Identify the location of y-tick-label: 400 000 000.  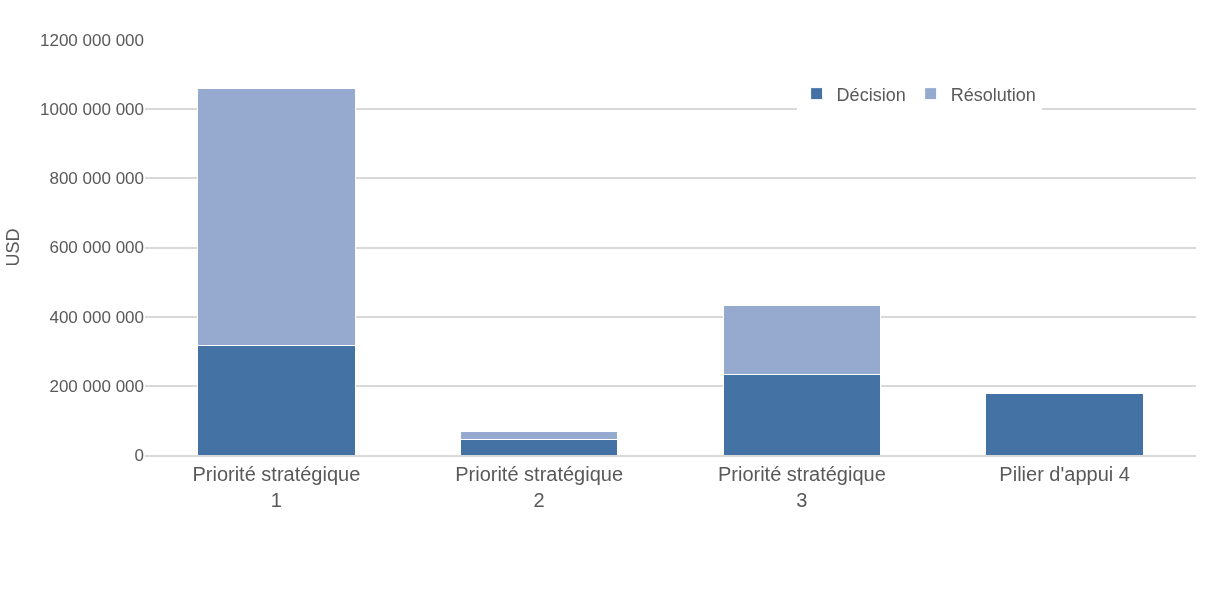
(96, 317).